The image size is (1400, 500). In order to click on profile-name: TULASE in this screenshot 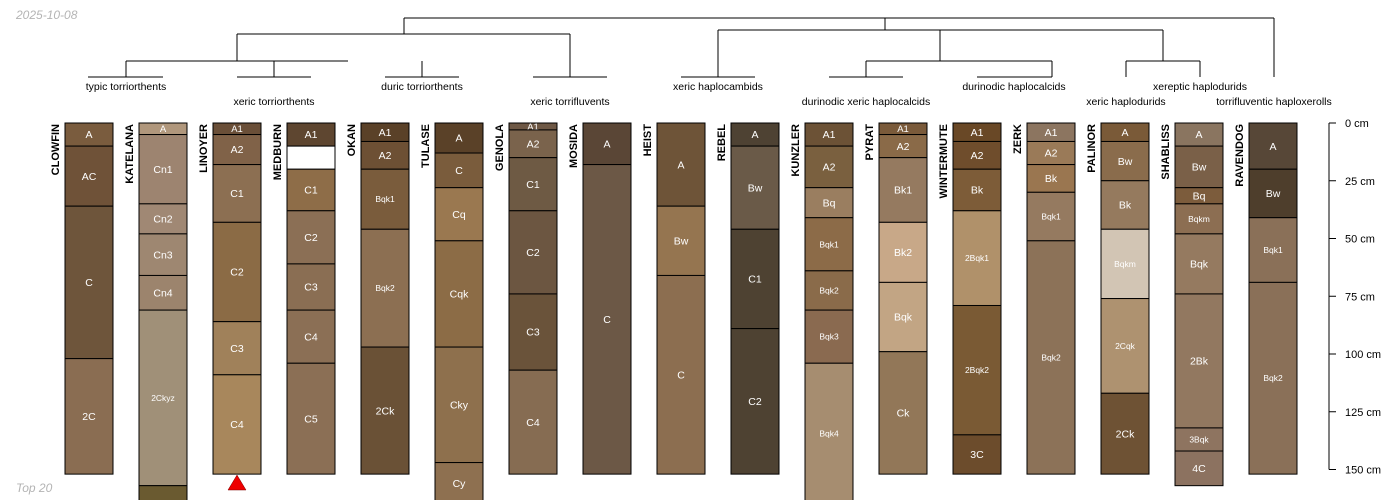, I will do `click(426, 146)`.